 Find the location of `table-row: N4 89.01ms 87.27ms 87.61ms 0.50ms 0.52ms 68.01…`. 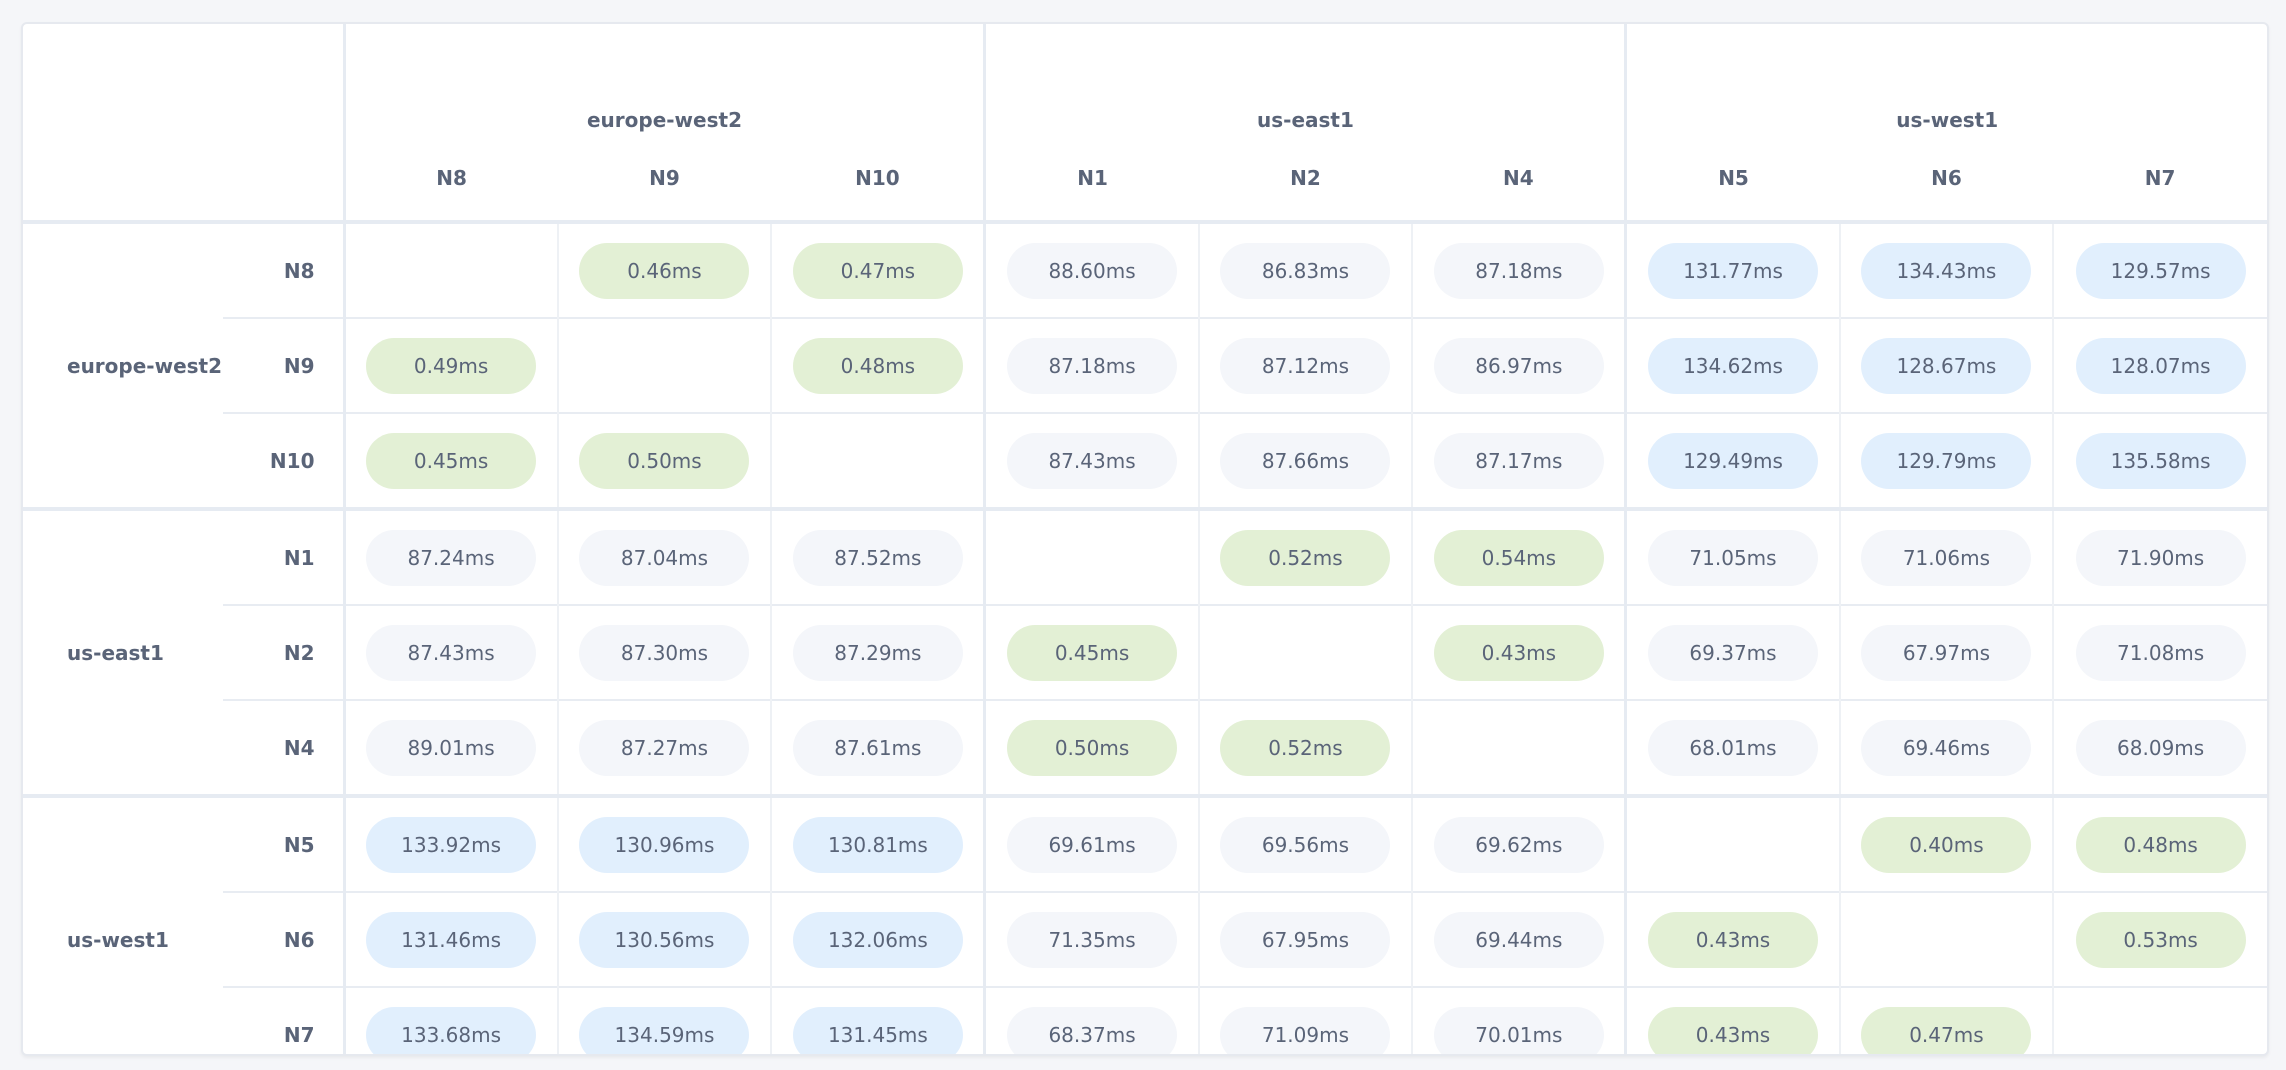

table-row: N4 89.01ms 87.27ms 87.61ms 0.50ms 0.52ms 68.01… is located at coordinates (1145, 747).